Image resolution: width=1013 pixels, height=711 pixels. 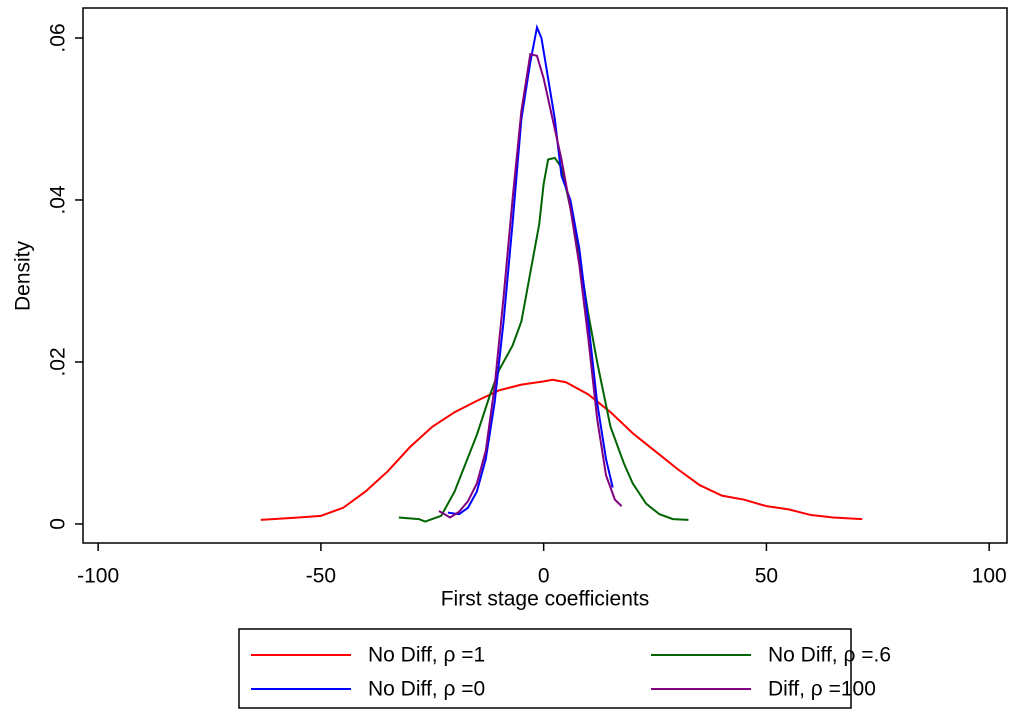 I want to click on x-axis-title: First stage coefficients, so click(x=545, y=599).